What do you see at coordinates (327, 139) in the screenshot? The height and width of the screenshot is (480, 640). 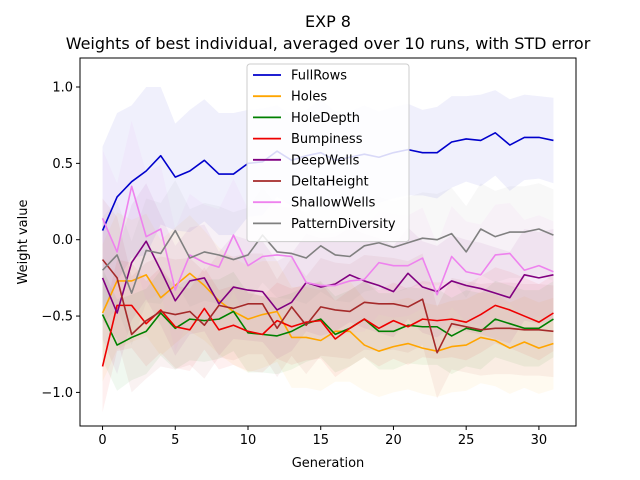 I see `legend-label-bumpiness: Bumpiness` at bounding box center [327, 139].